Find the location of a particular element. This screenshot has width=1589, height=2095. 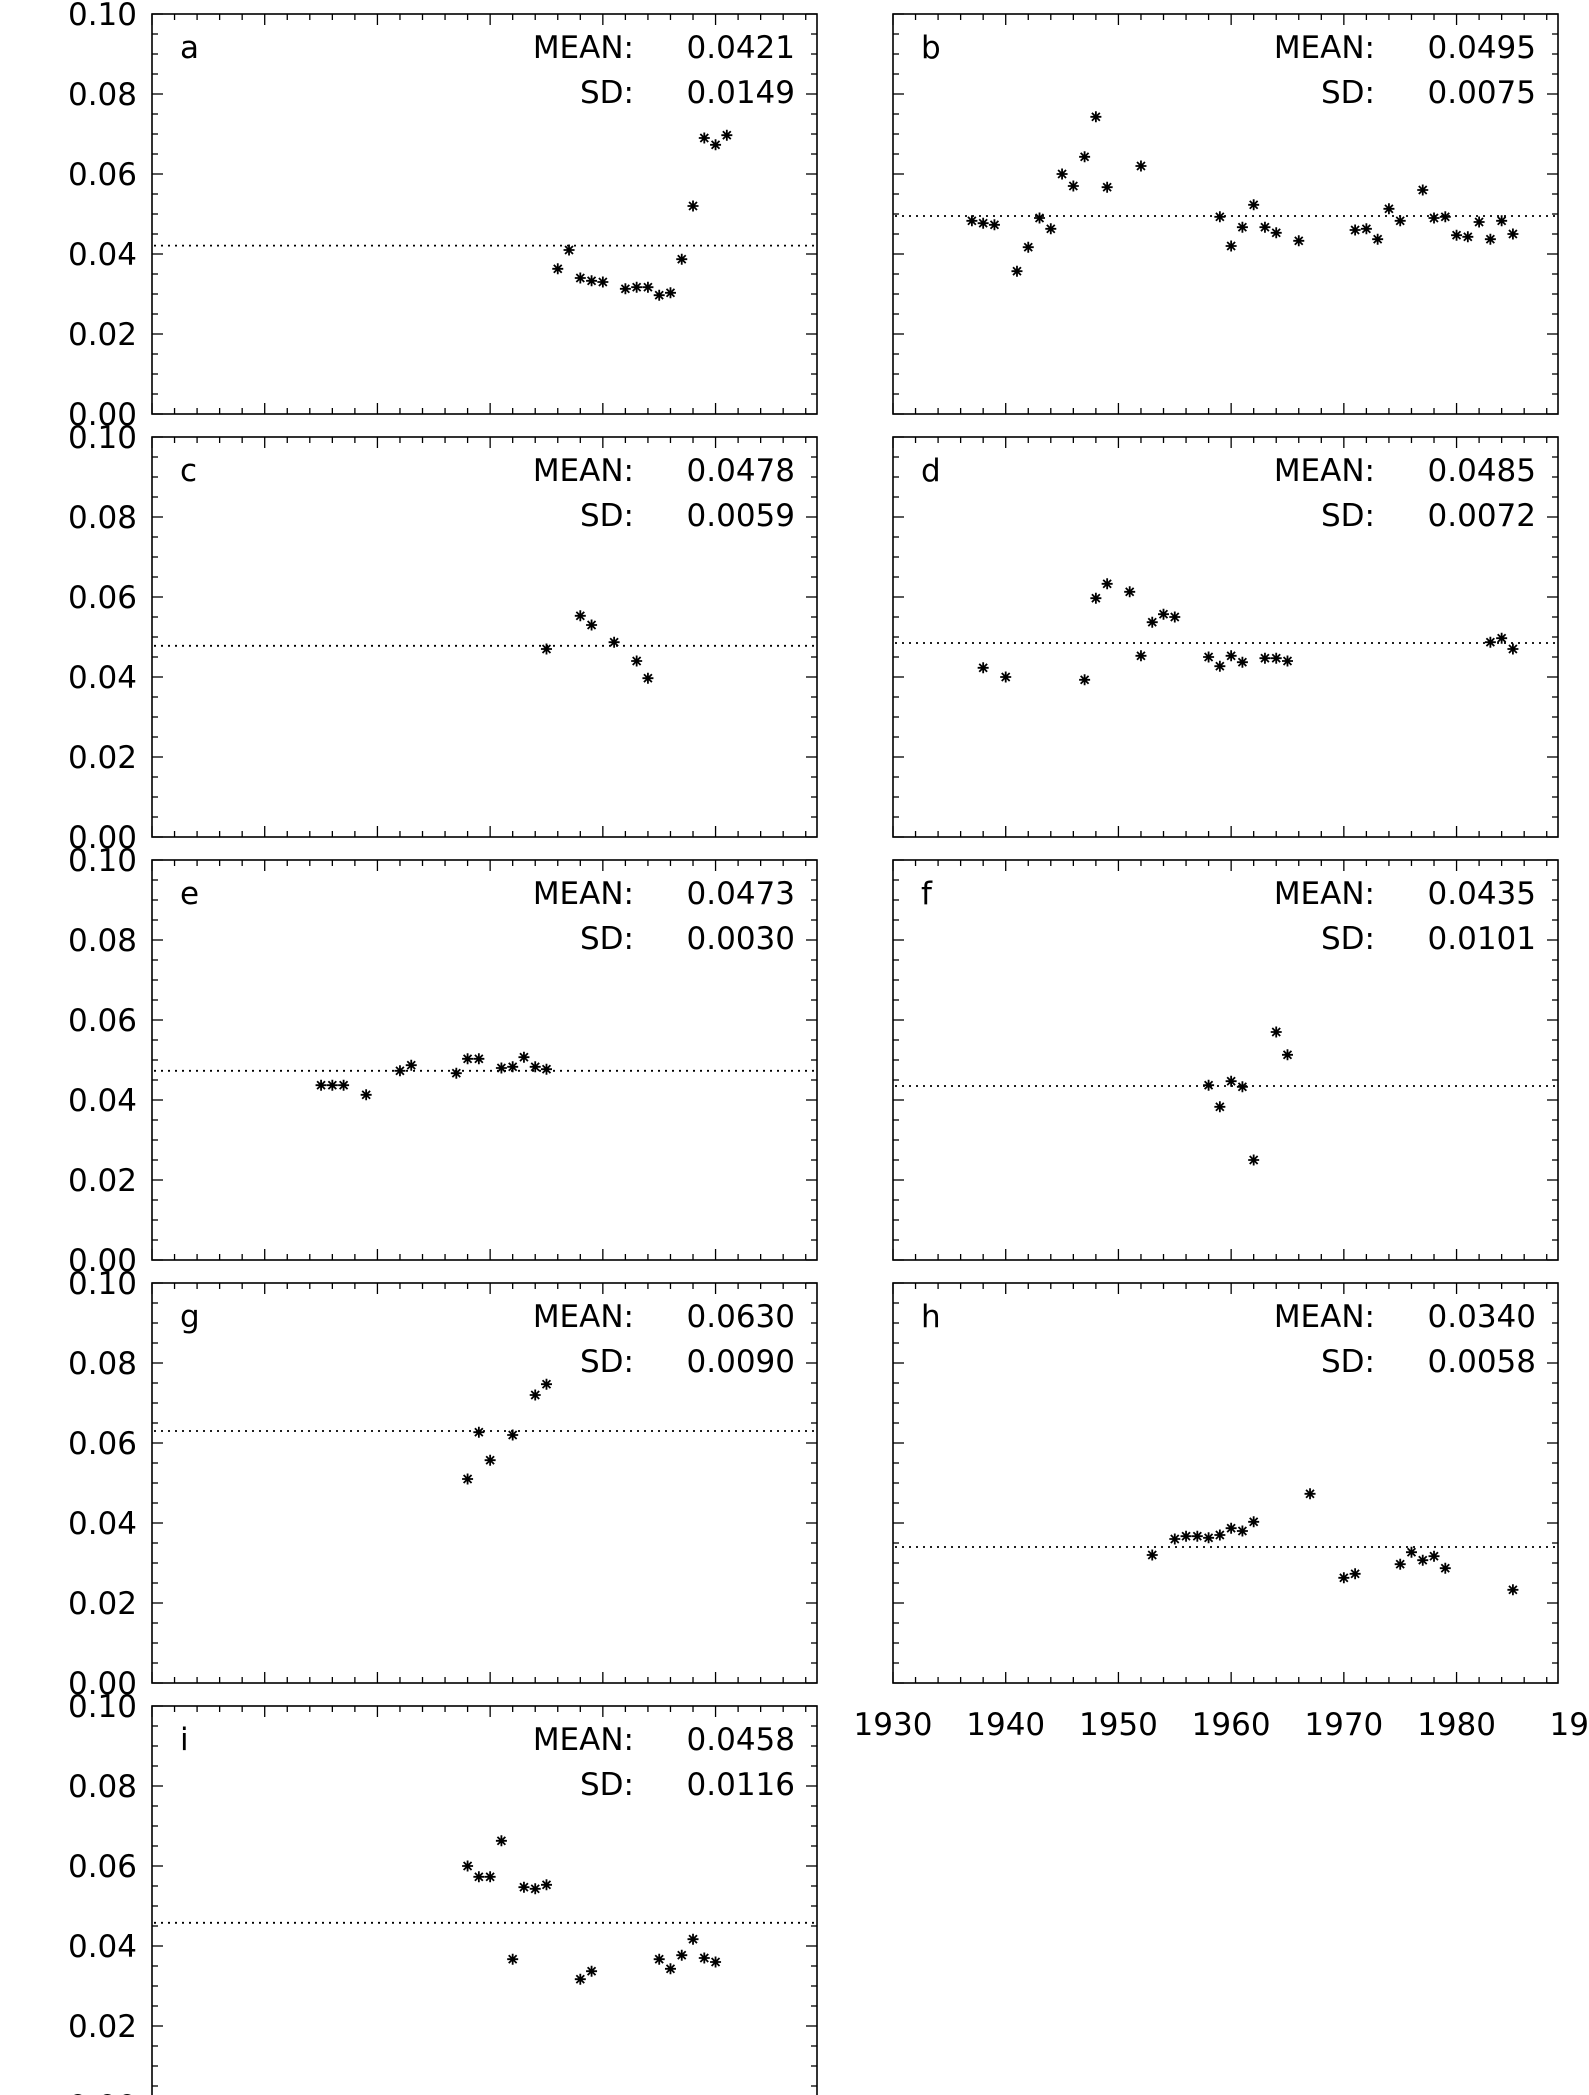

y-tick-label: 0.06 is located at coordinates (102, 175).